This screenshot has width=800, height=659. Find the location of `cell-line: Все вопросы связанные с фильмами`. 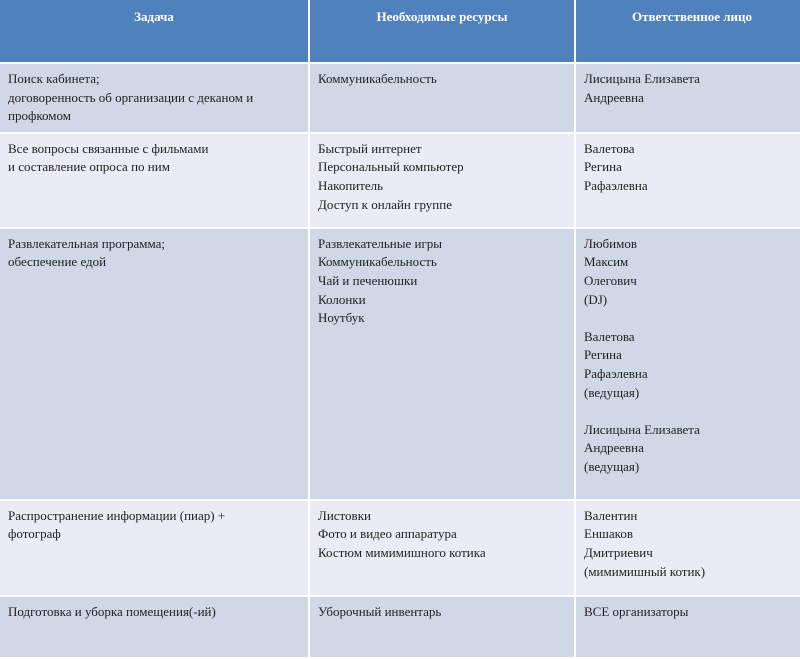

cell-line: Все вопросы связанные с фильмами is located at coordinates (108, 148).